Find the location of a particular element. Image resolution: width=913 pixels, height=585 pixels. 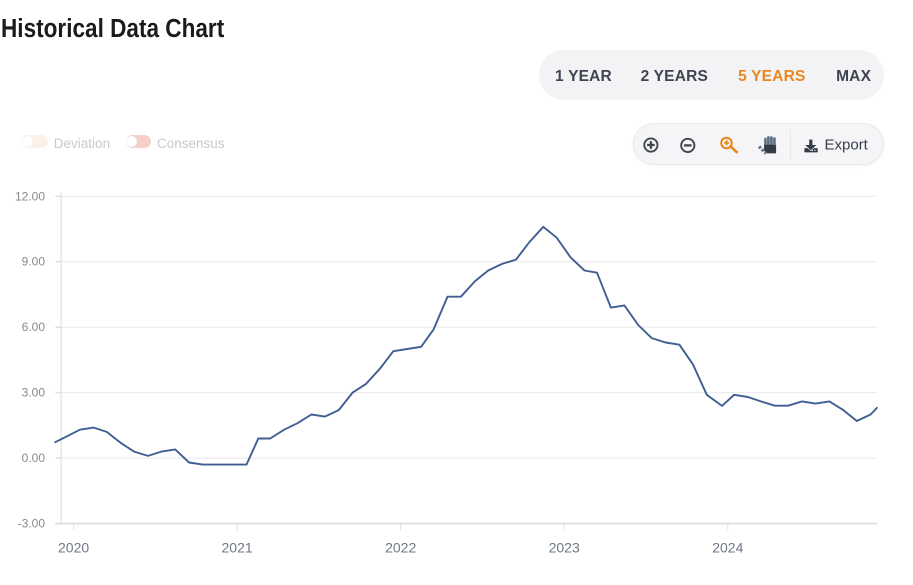

svg-text: 2022 is located at coordinates (400, 548).